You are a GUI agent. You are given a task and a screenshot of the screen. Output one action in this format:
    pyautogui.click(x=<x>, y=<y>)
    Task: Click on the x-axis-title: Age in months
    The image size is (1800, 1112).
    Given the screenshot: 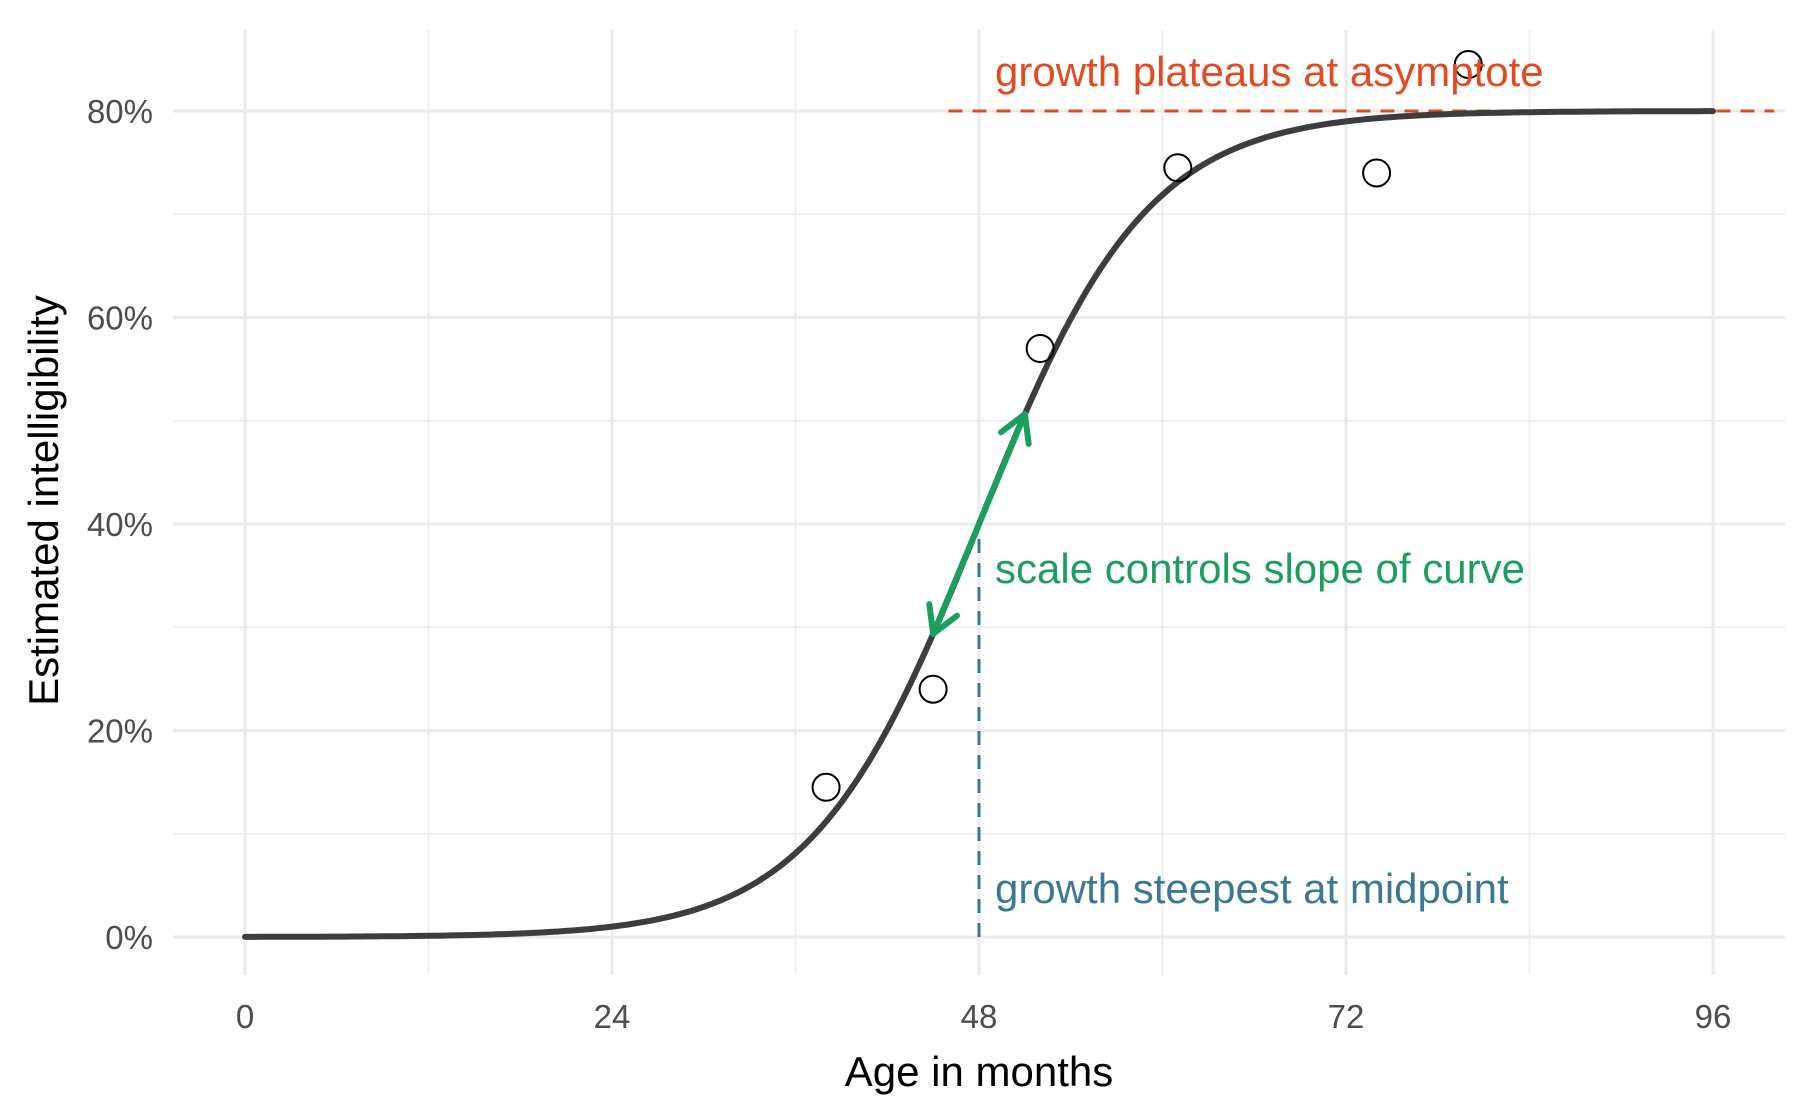 What is the action you would take?
    pyautogui.click(x=979, y=1071)
    